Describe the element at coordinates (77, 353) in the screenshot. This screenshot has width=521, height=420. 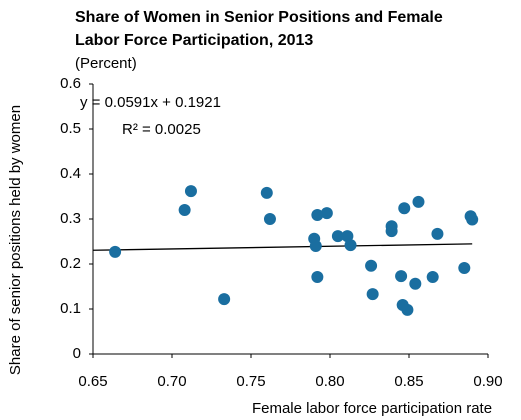
I see `y-tick-label: 0` at that location.